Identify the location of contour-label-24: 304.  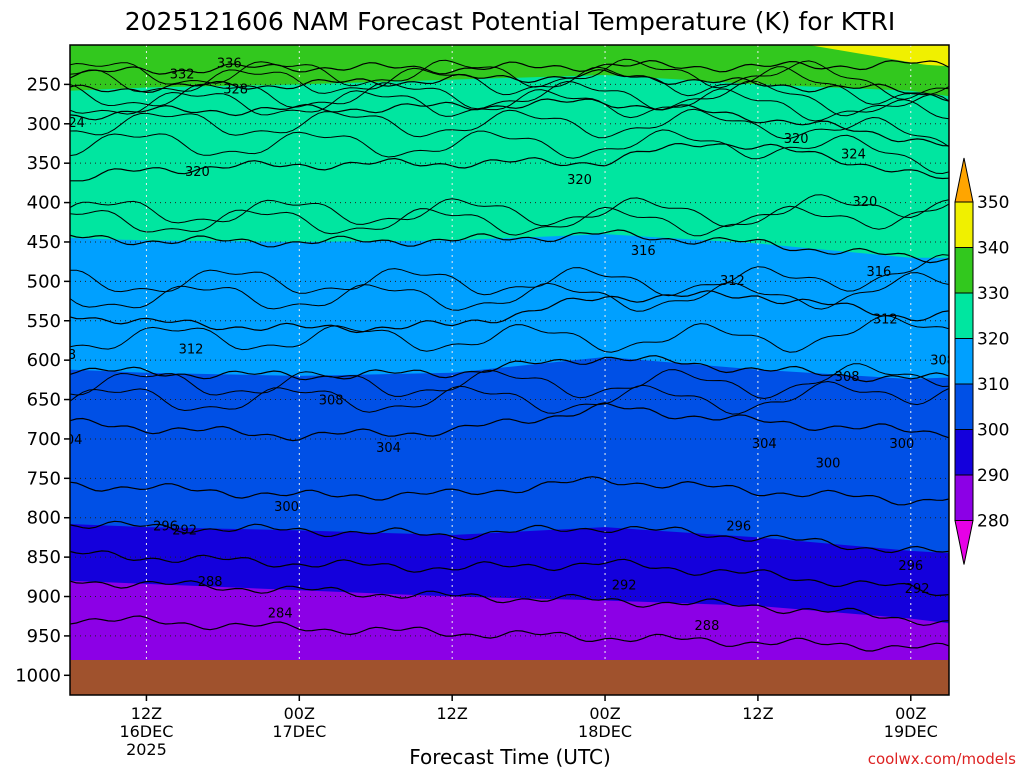
(388, 448).